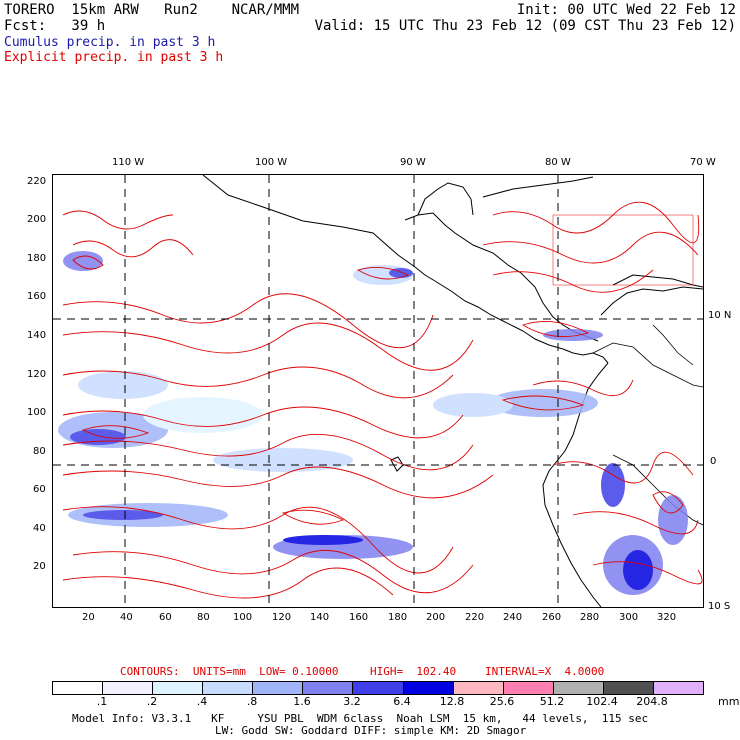 The image size is (740, 740). Describe the element at coordinates (37, 296) in the screenshot. I see `y-label: 160` at that location.